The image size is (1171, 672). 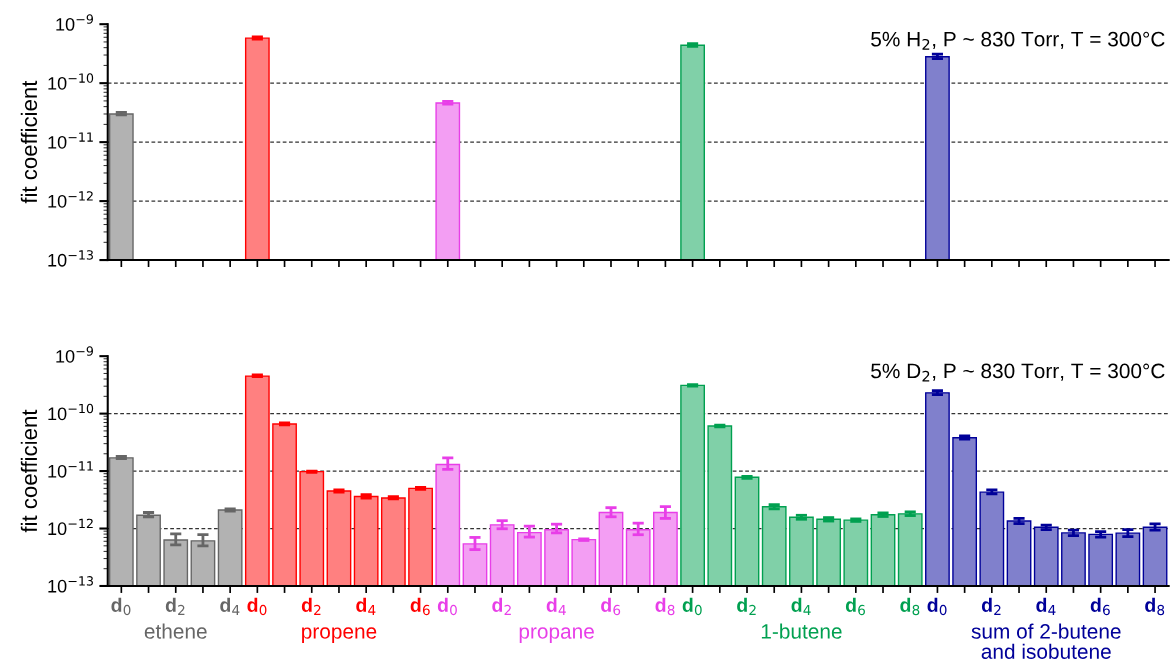 What do you see at coordinates (556, 635) in the screenshot?
I see `series-label: propane` at bounding box center [556, 635].